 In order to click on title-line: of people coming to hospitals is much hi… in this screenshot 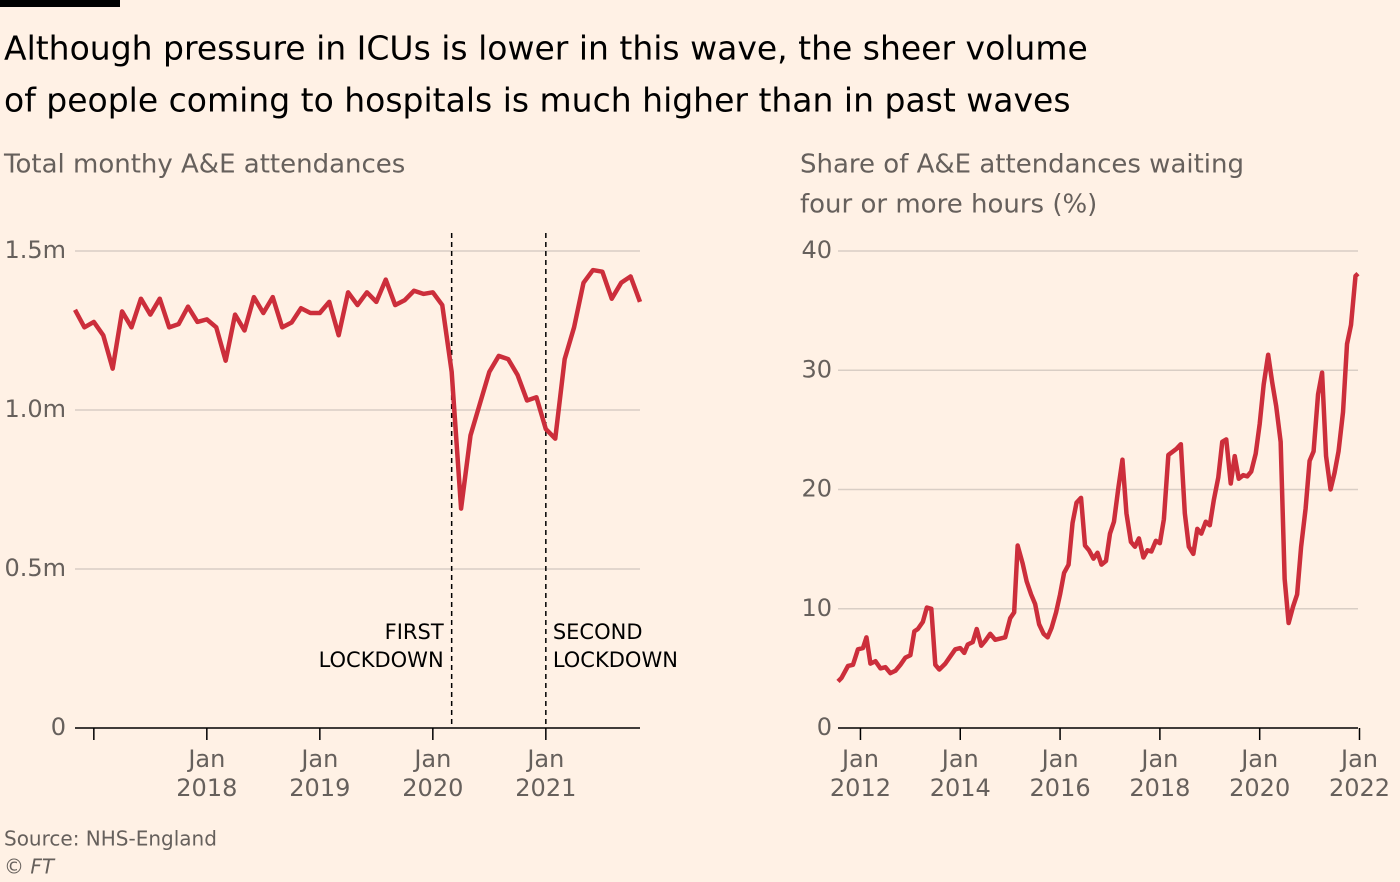, I will do `click(537, 100)`.